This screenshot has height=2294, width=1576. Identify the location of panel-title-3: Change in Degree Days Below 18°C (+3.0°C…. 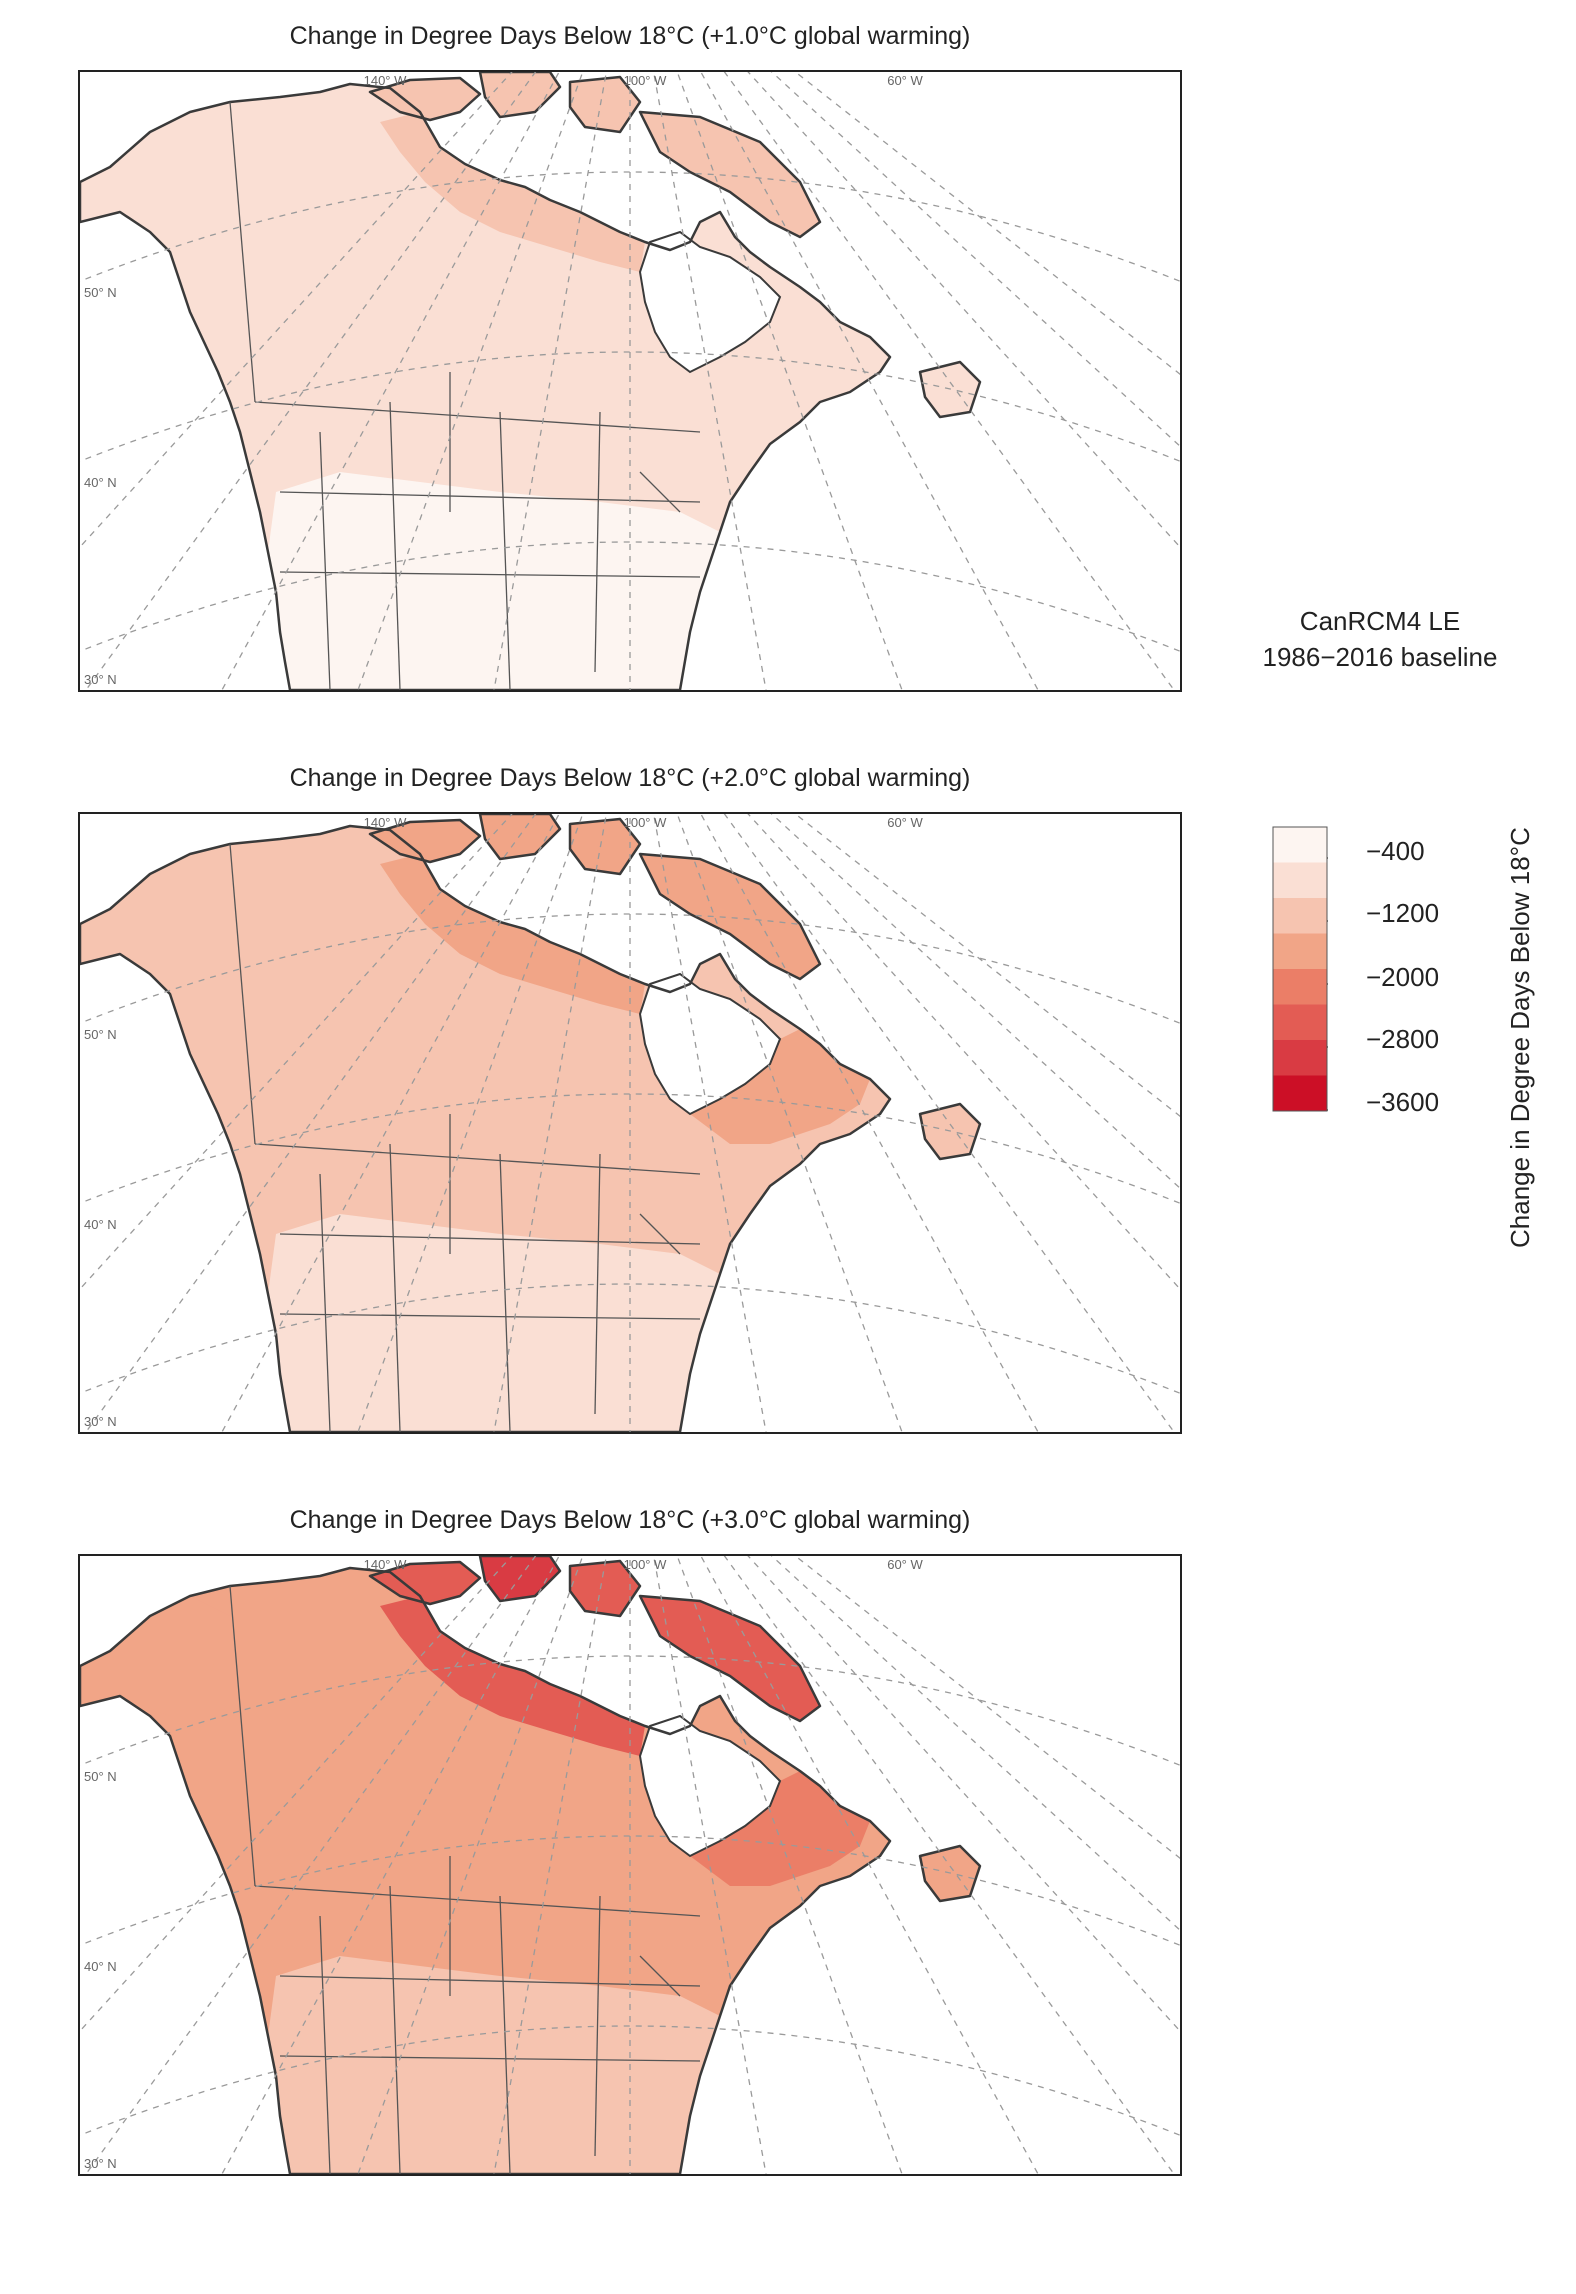
(630, 1520).